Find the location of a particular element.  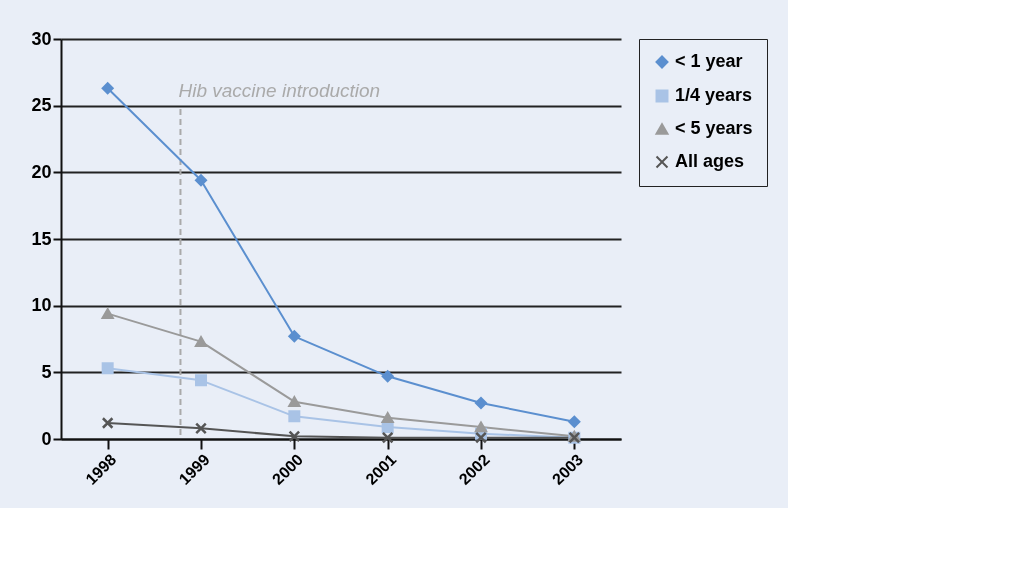

legend-label: < 5 years is located at coordinates (714, 128).